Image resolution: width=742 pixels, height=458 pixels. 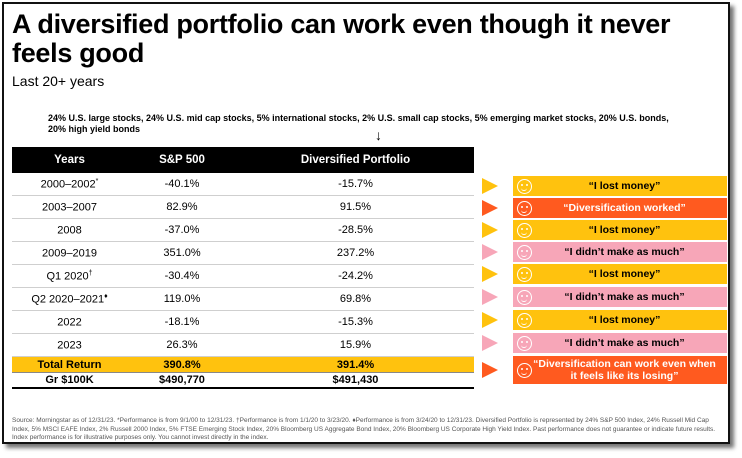 I want to click on years-cell: 2003–2007, so click(x=69, y=207).